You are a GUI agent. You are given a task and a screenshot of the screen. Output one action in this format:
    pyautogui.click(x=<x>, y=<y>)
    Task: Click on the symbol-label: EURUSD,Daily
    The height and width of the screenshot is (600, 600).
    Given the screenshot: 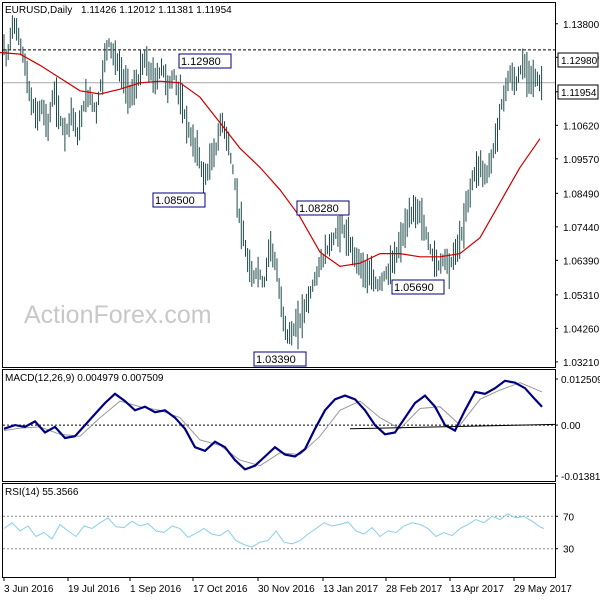 What is the action you would take?
    pyautogui.click(x=38, y=10)
    